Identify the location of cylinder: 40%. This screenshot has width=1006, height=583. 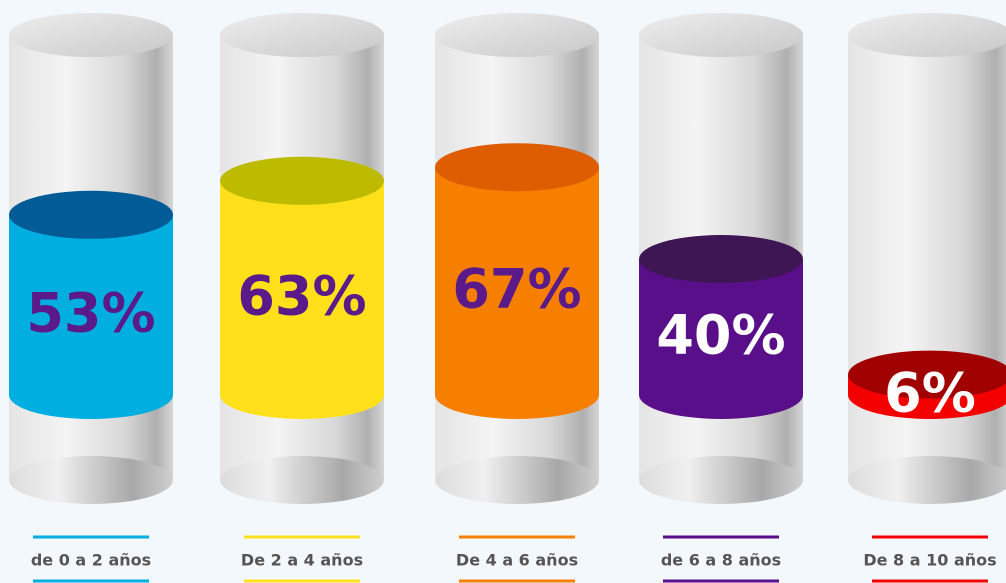
(721, 258).